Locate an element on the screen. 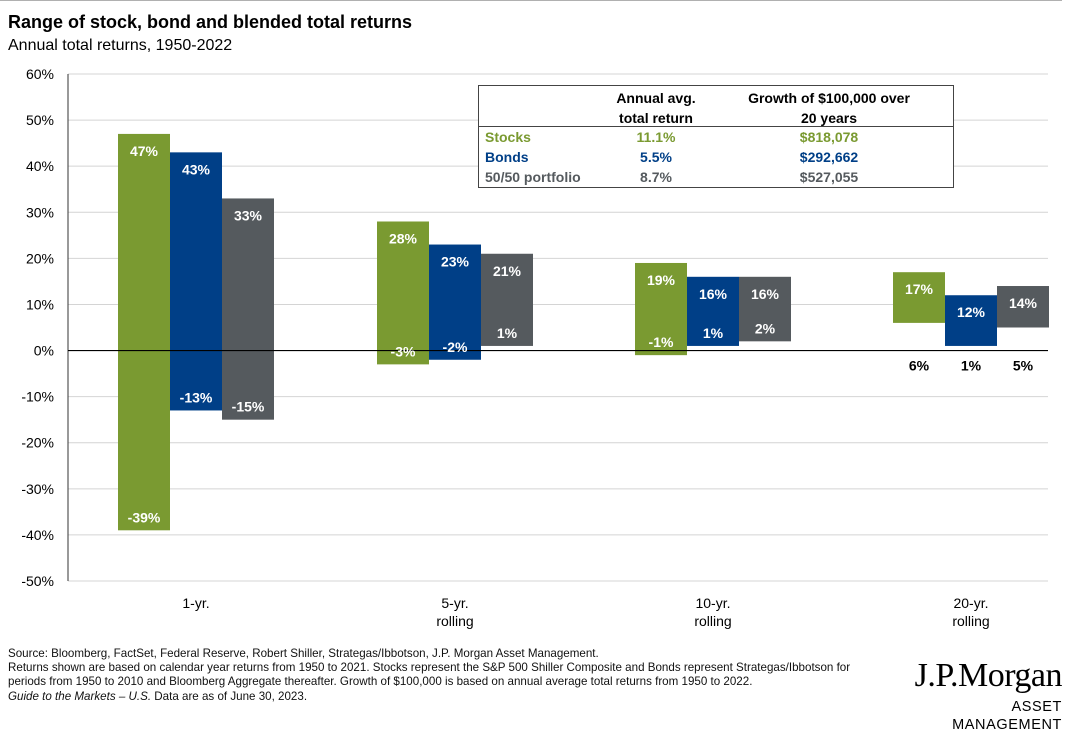 The height and width of the screenshot is (734, 1072). y-tick-label: -10% is located at coordinates (37, 397).